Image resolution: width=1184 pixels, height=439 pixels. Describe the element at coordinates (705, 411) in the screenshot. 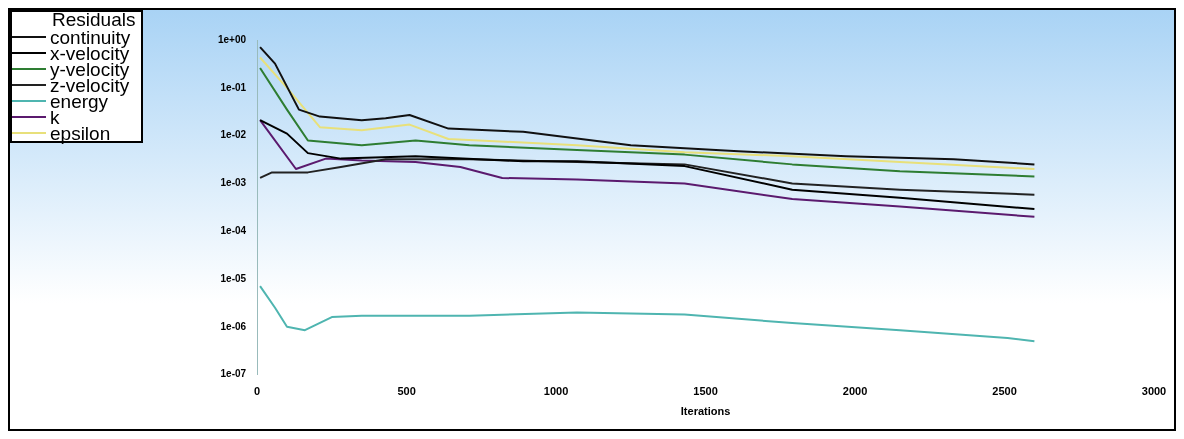

I see `x-axis-title: Iterations` at that location.